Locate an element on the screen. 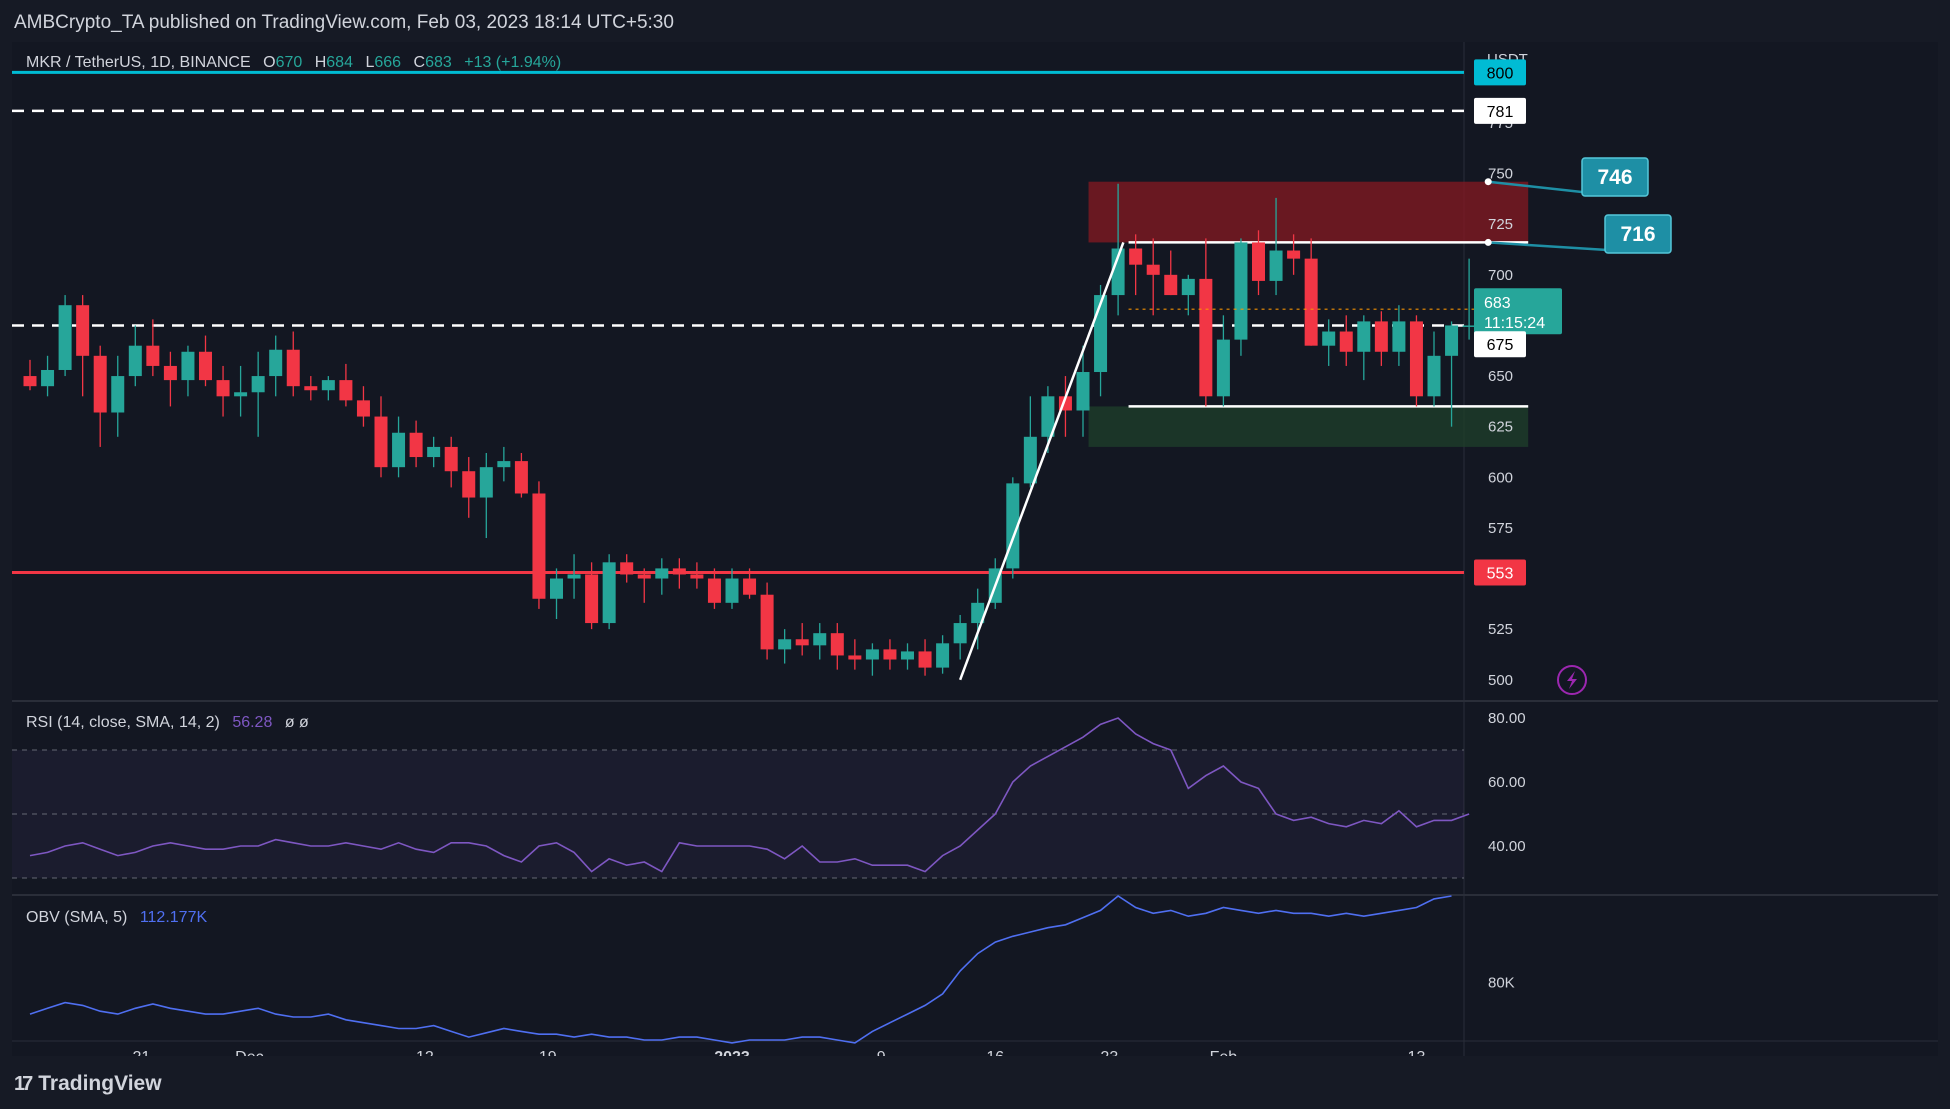 The width and height of the screenshot is (1950, 1109). obv-label: OBV (SMA, 5) is located at coordinates (77, 917).